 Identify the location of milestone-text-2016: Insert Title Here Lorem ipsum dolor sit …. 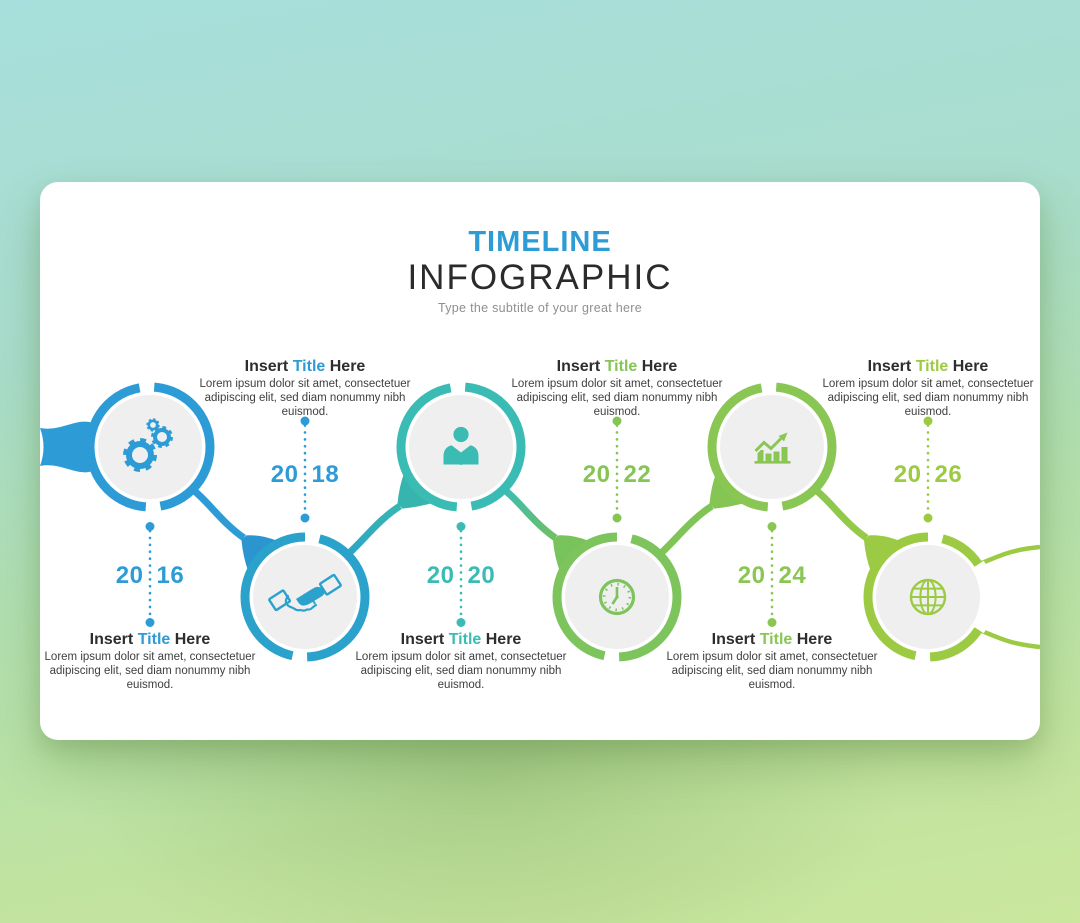
(150, 661).